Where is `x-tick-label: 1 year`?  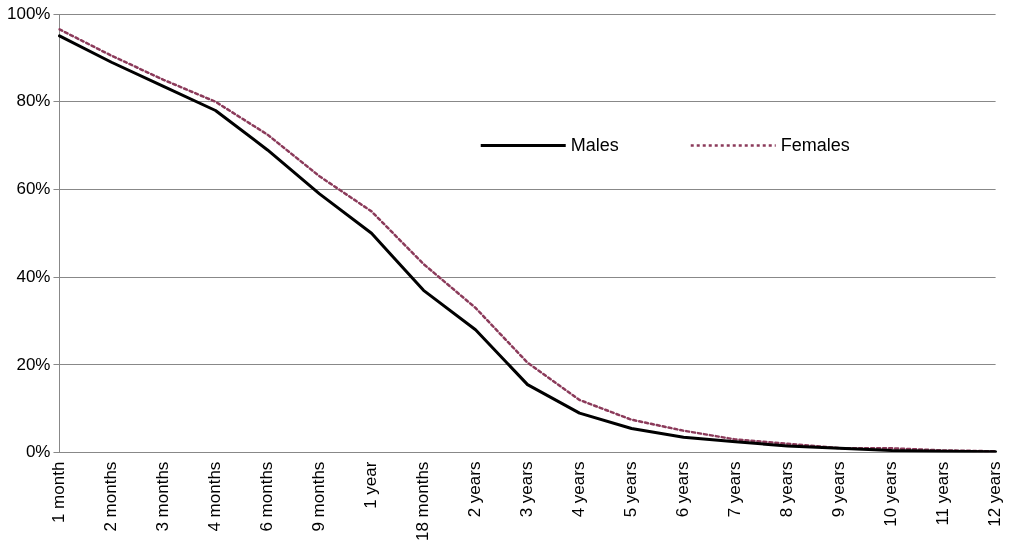
x-tick-label: 1 year is located at coordinates (371, 485).